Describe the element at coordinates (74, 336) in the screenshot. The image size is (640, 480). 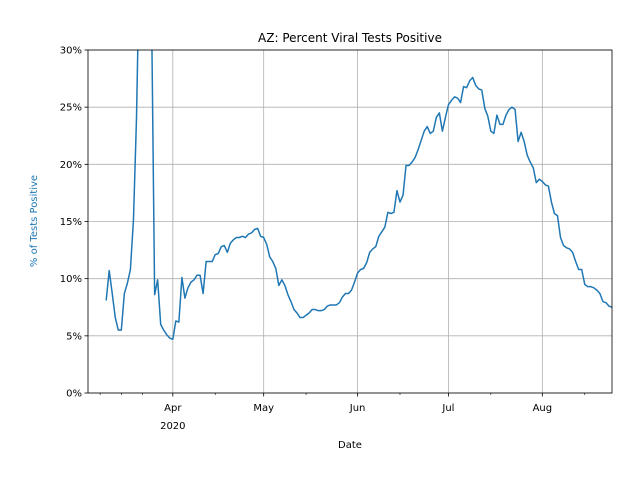
I see `y-tick-label: 5%` at that location.